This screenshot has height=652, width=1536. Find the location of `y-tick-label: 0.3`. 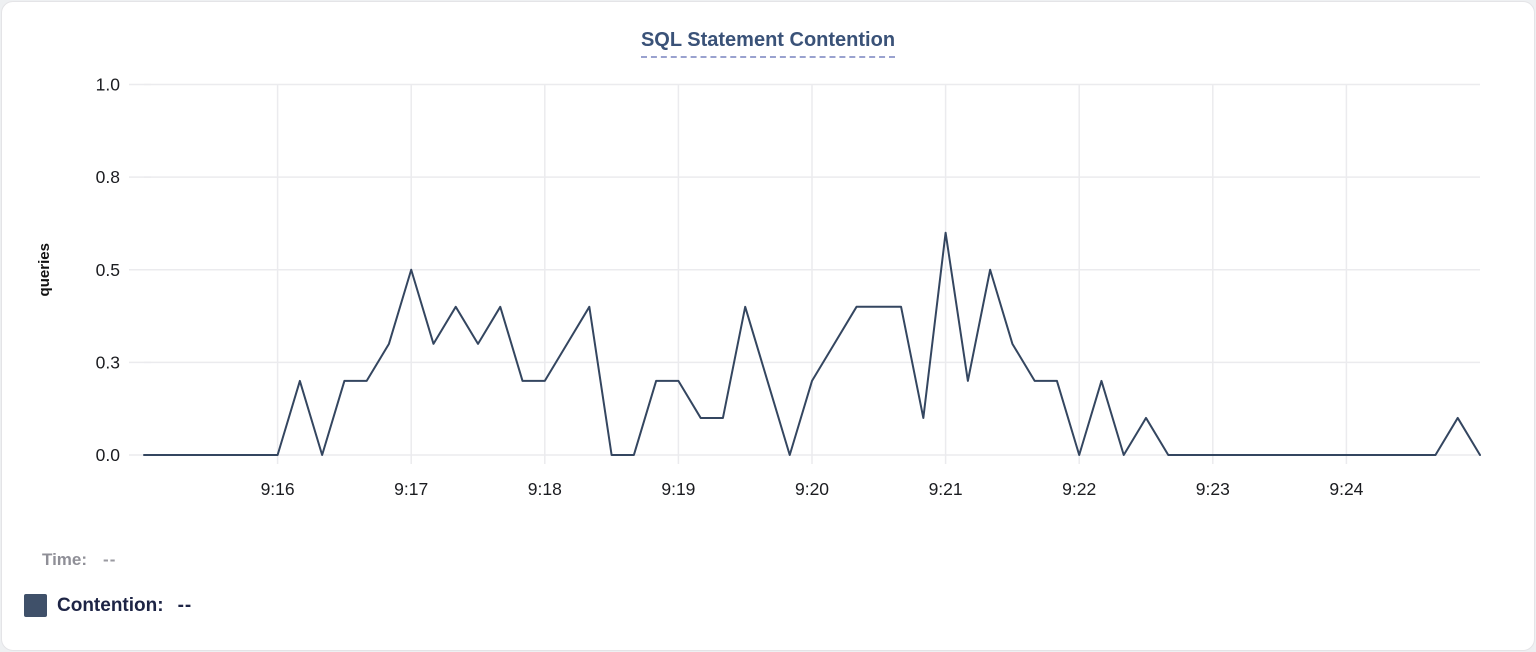

y-tick-label: 0.3 is located at coordinates (108, 362).